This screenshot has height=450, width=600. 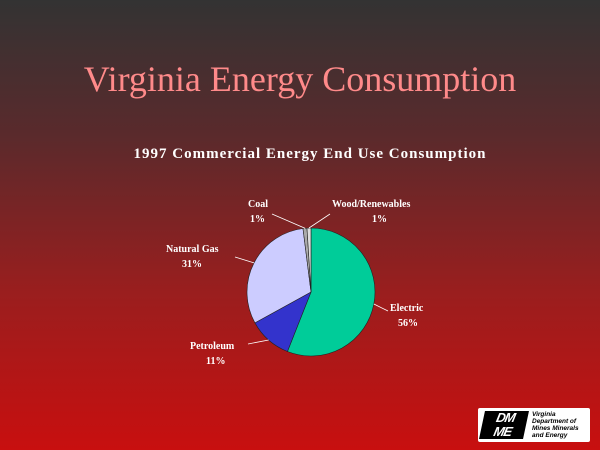 I want to click on leader-line-wood-renewables, so click(x=319, y=221).